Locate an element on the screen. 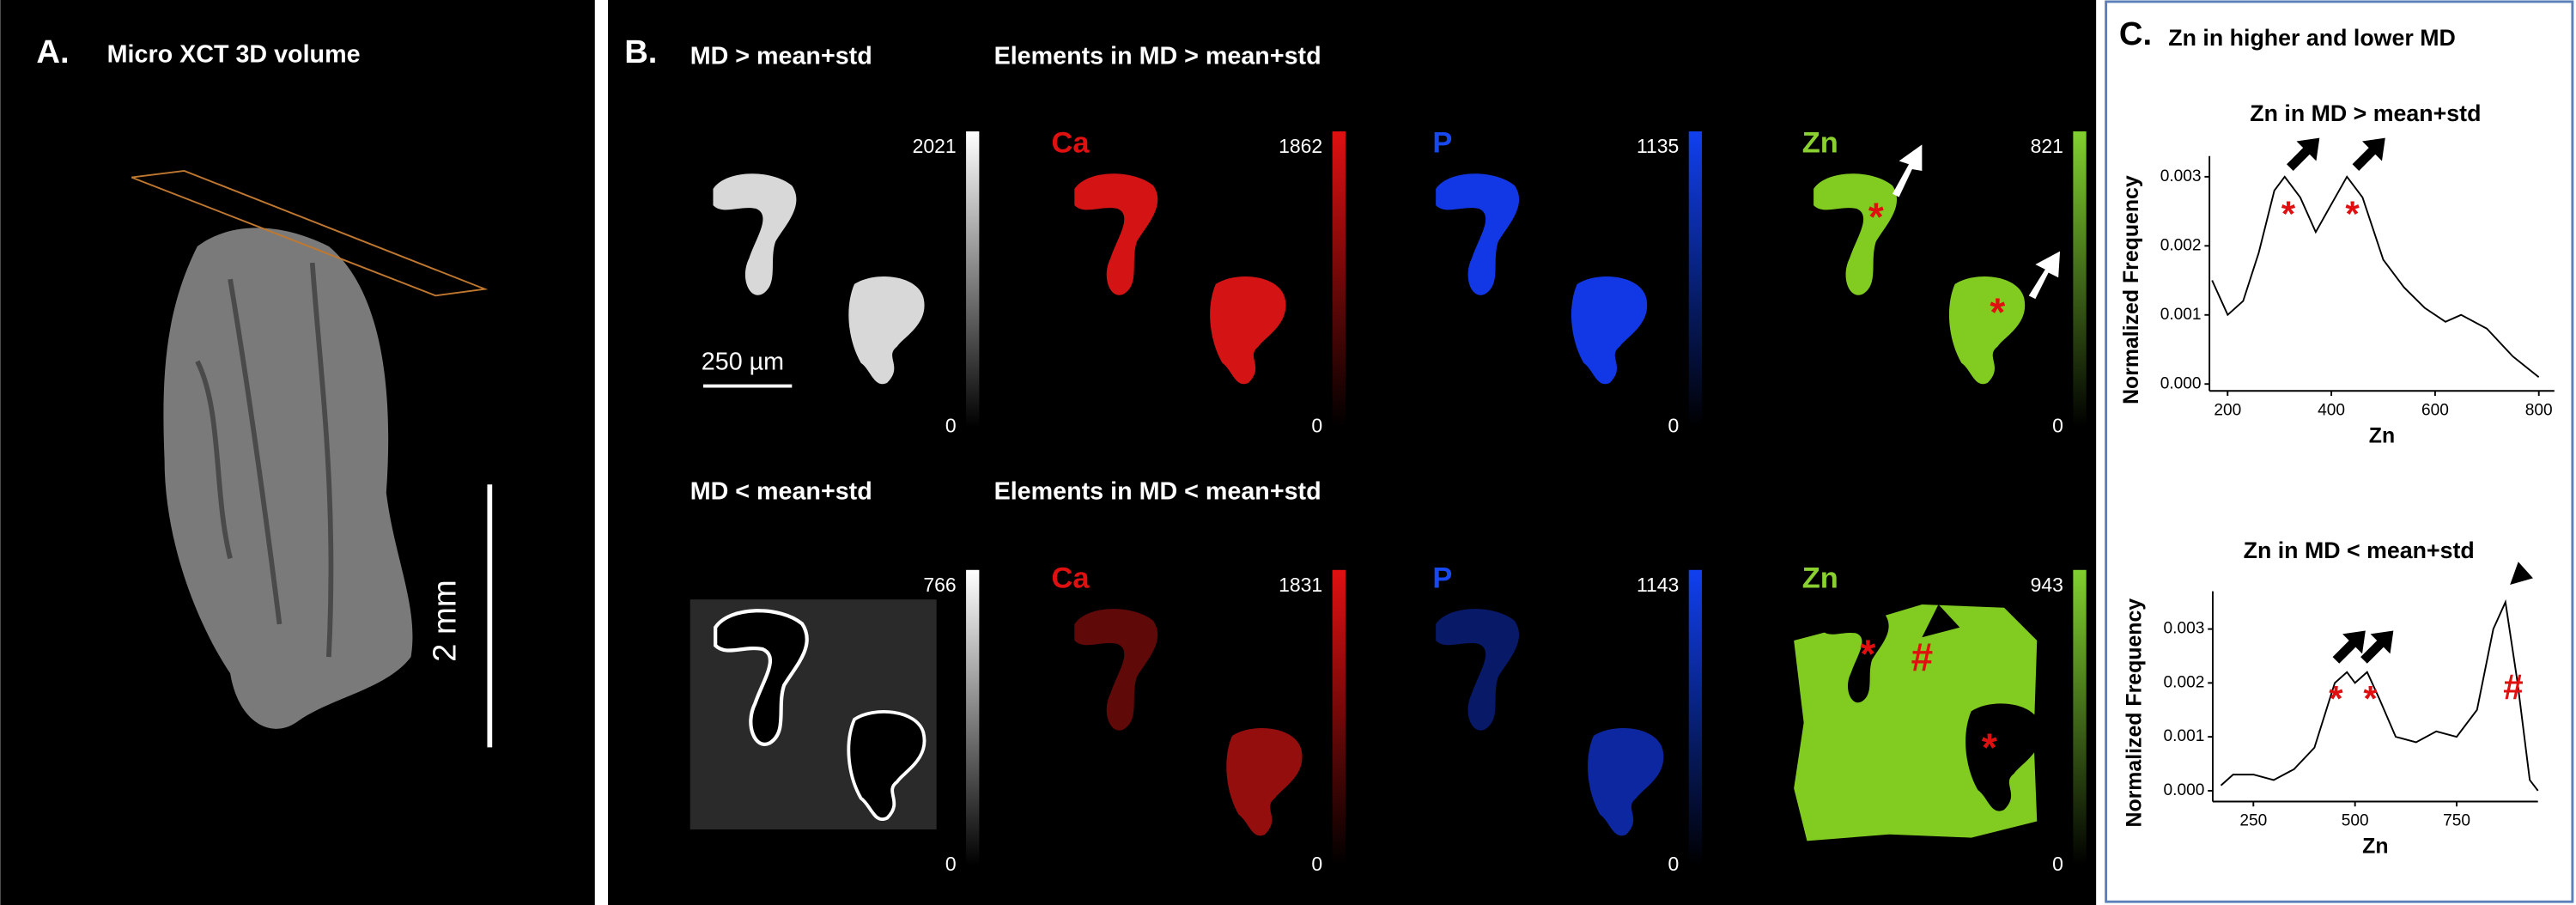 This screenshot has height=905, width=2576. slice-plane is located at coordinates (310, 233).